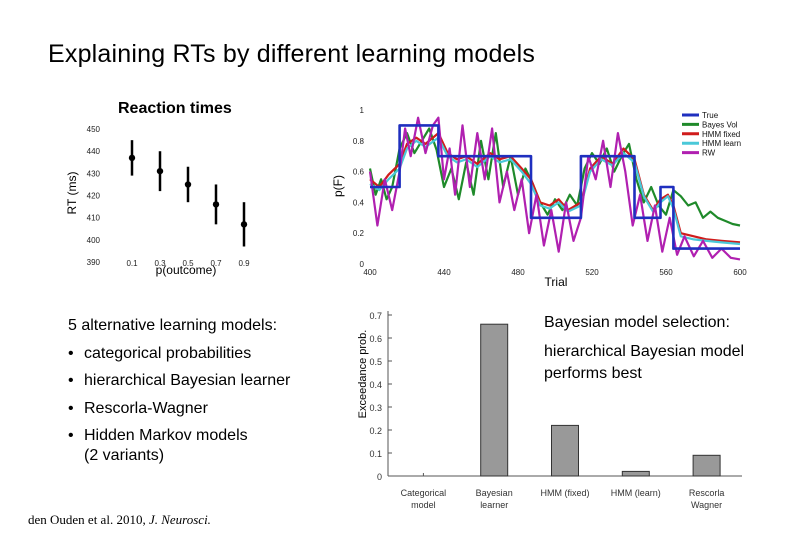 Image resolution: width=810 pixels, height=540 pixels. Describe the element at coordinates (173, 325) in the screenshot. I see `model-list-heading: 5 alternative learning models:` at that location.